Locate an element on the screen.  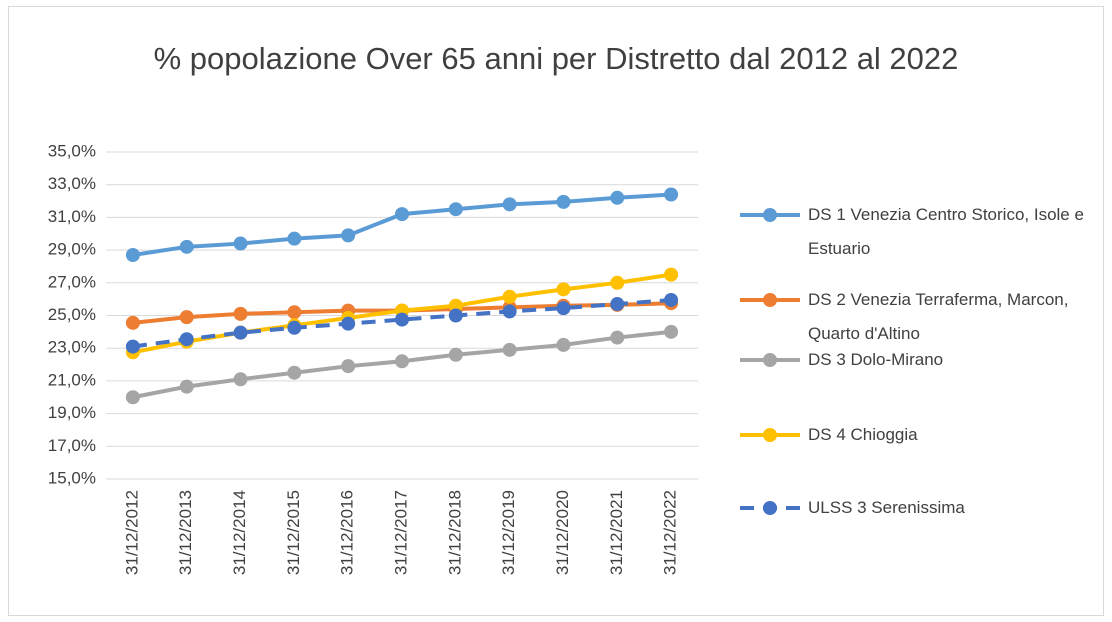
y-tick-label: 23,0% is located at coordinates (72, 347).